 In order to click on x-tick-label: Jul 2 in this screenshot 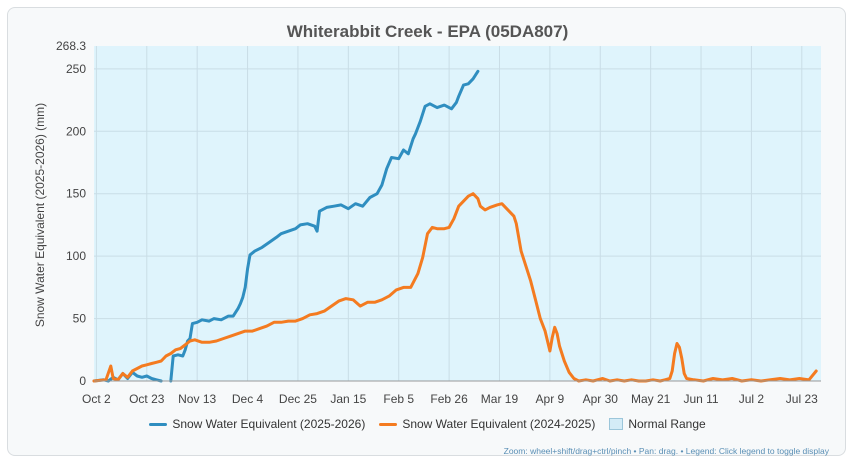, I will do `click(752, 399)`.